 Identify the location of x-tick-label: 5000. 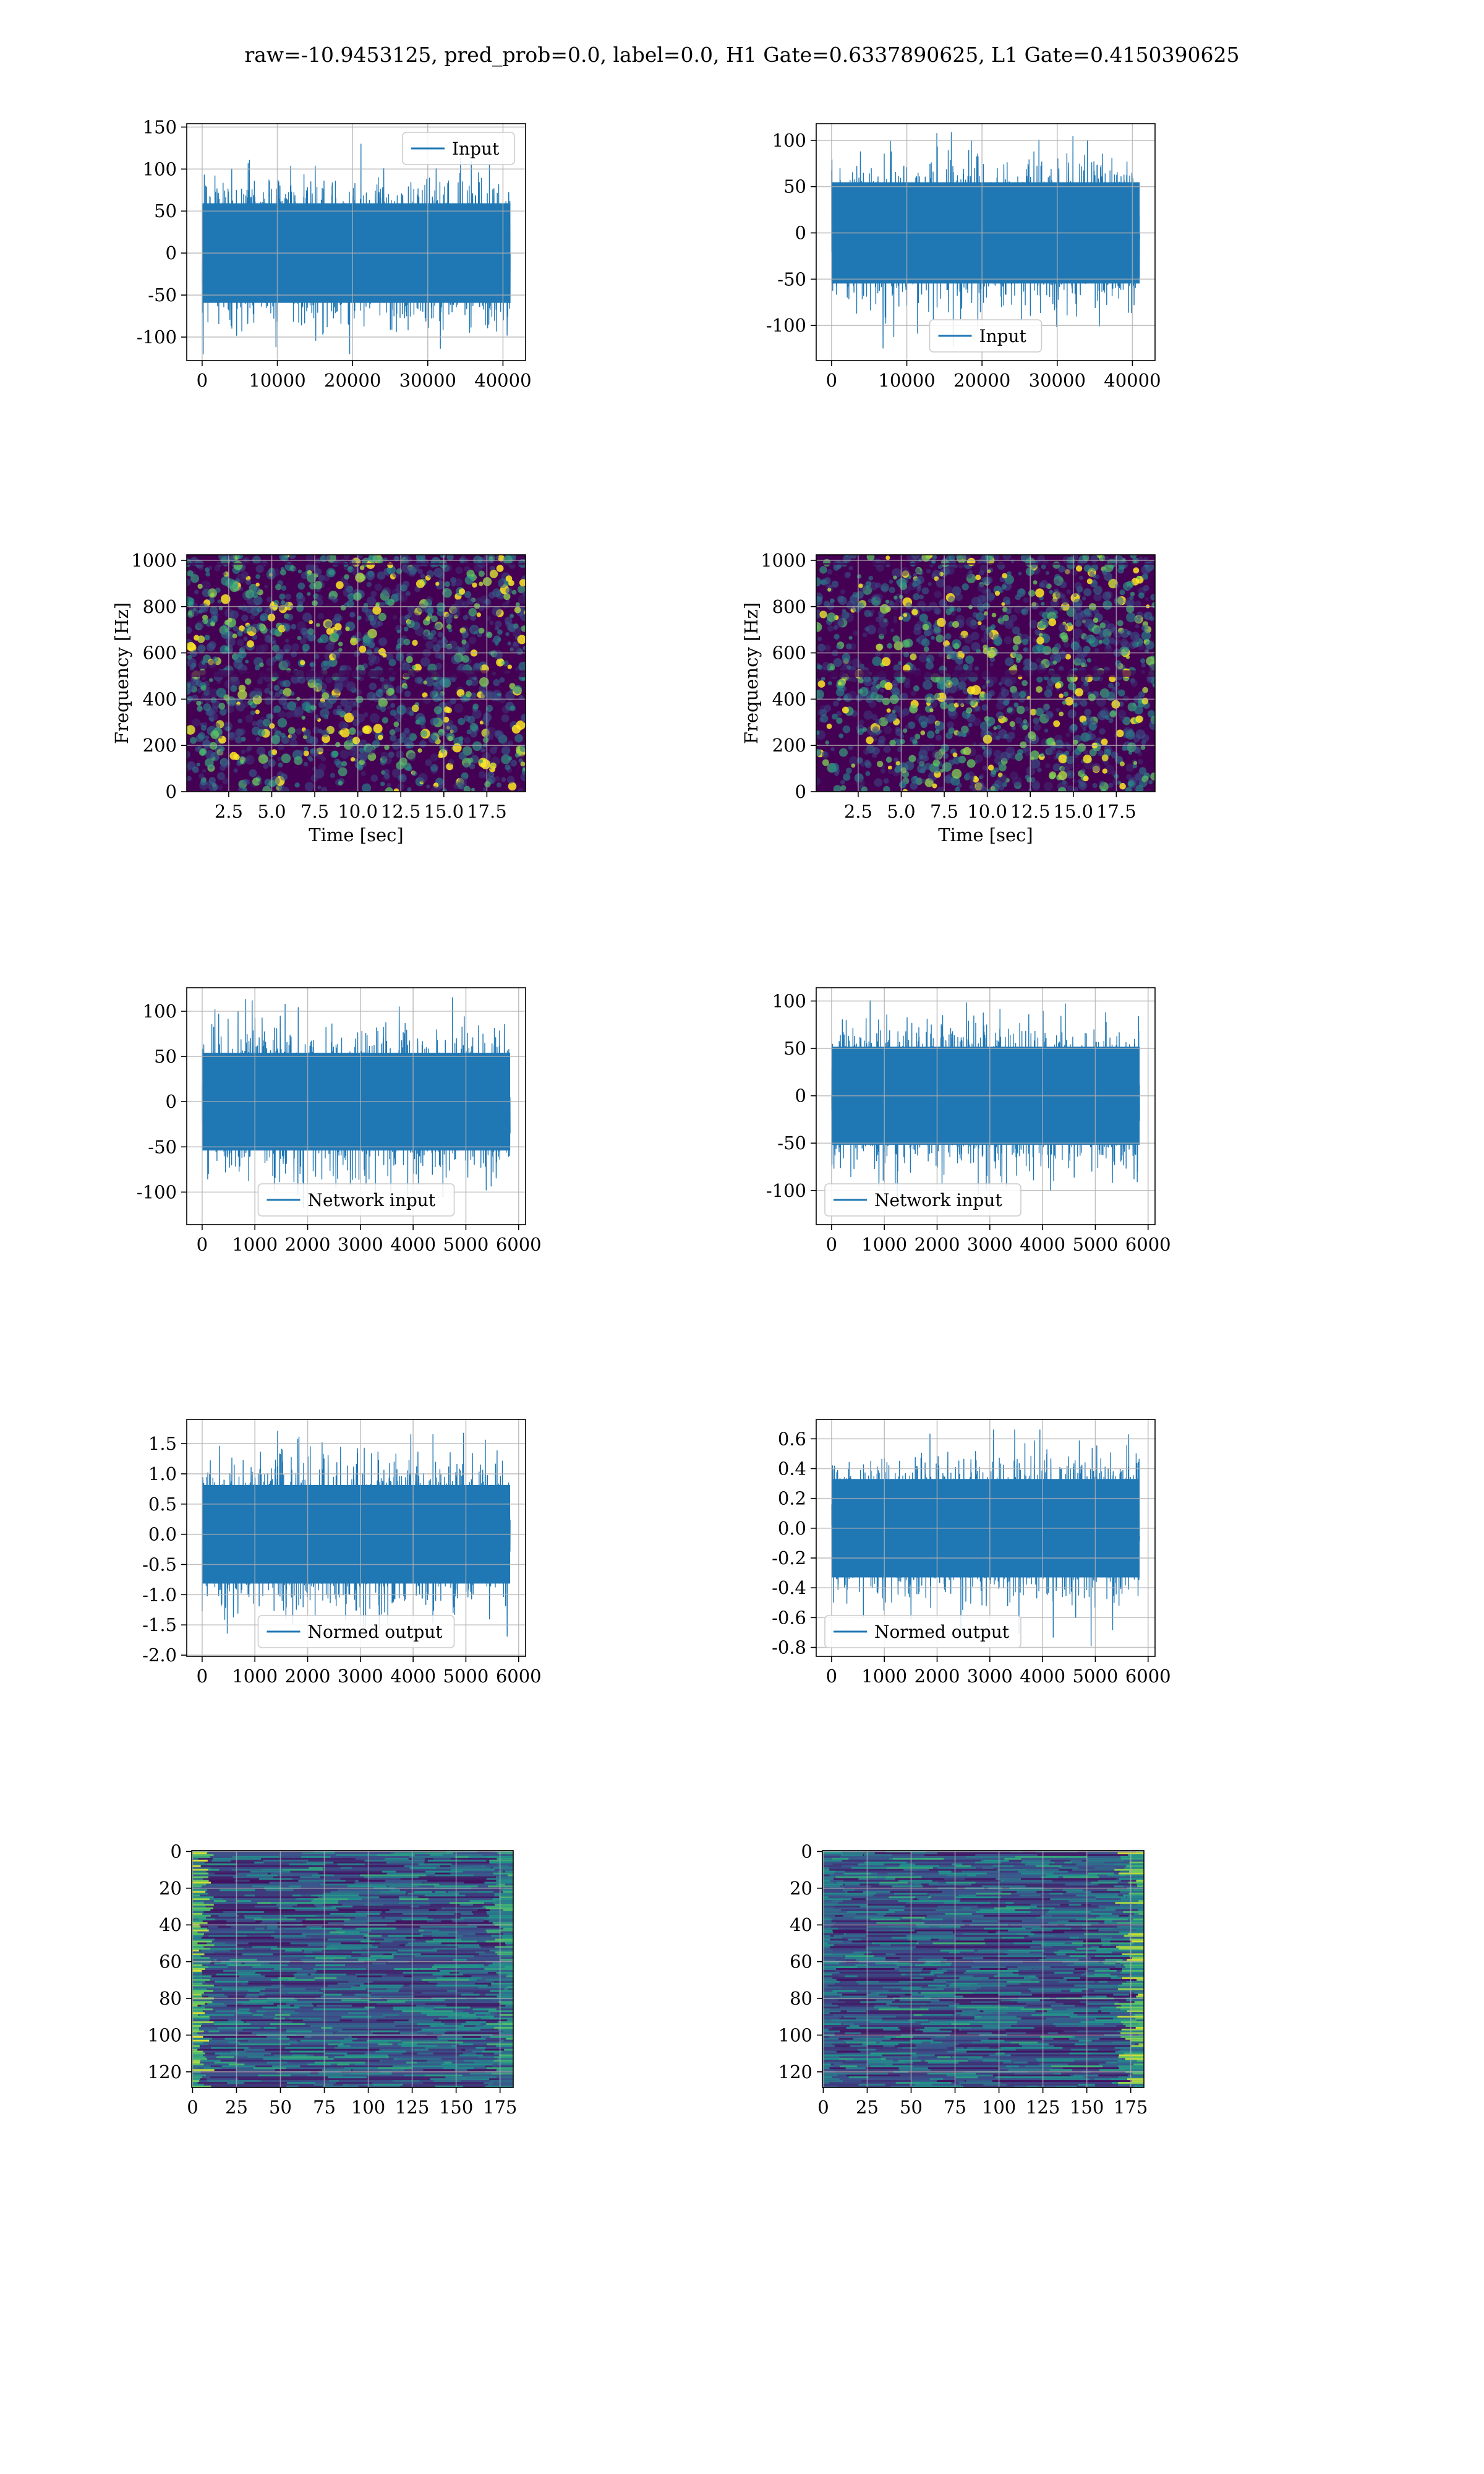
(1096, 1677).